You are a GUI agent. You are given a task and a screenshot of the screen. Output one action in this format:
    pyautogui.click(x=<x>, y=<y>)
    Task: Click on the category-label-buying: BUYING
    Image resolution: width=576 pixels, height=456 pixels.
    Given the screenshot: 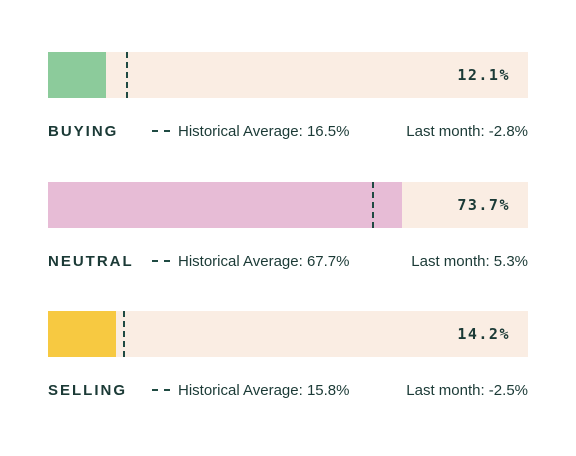 What is the action you would take?
    pyautogui.click(x=83, y=131)
    